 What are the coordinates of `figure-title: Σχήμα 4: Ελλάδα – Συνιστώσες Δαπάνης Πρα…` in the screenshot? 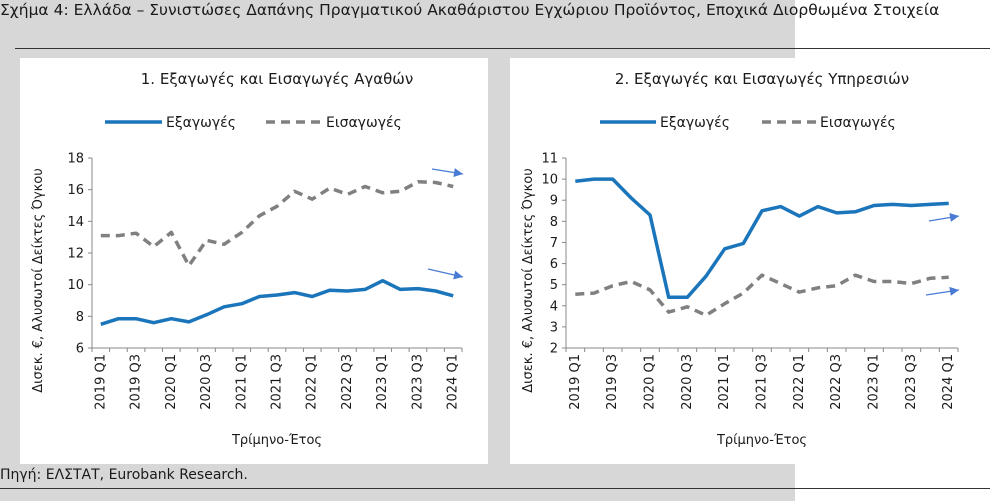 It's located at (470, 10).